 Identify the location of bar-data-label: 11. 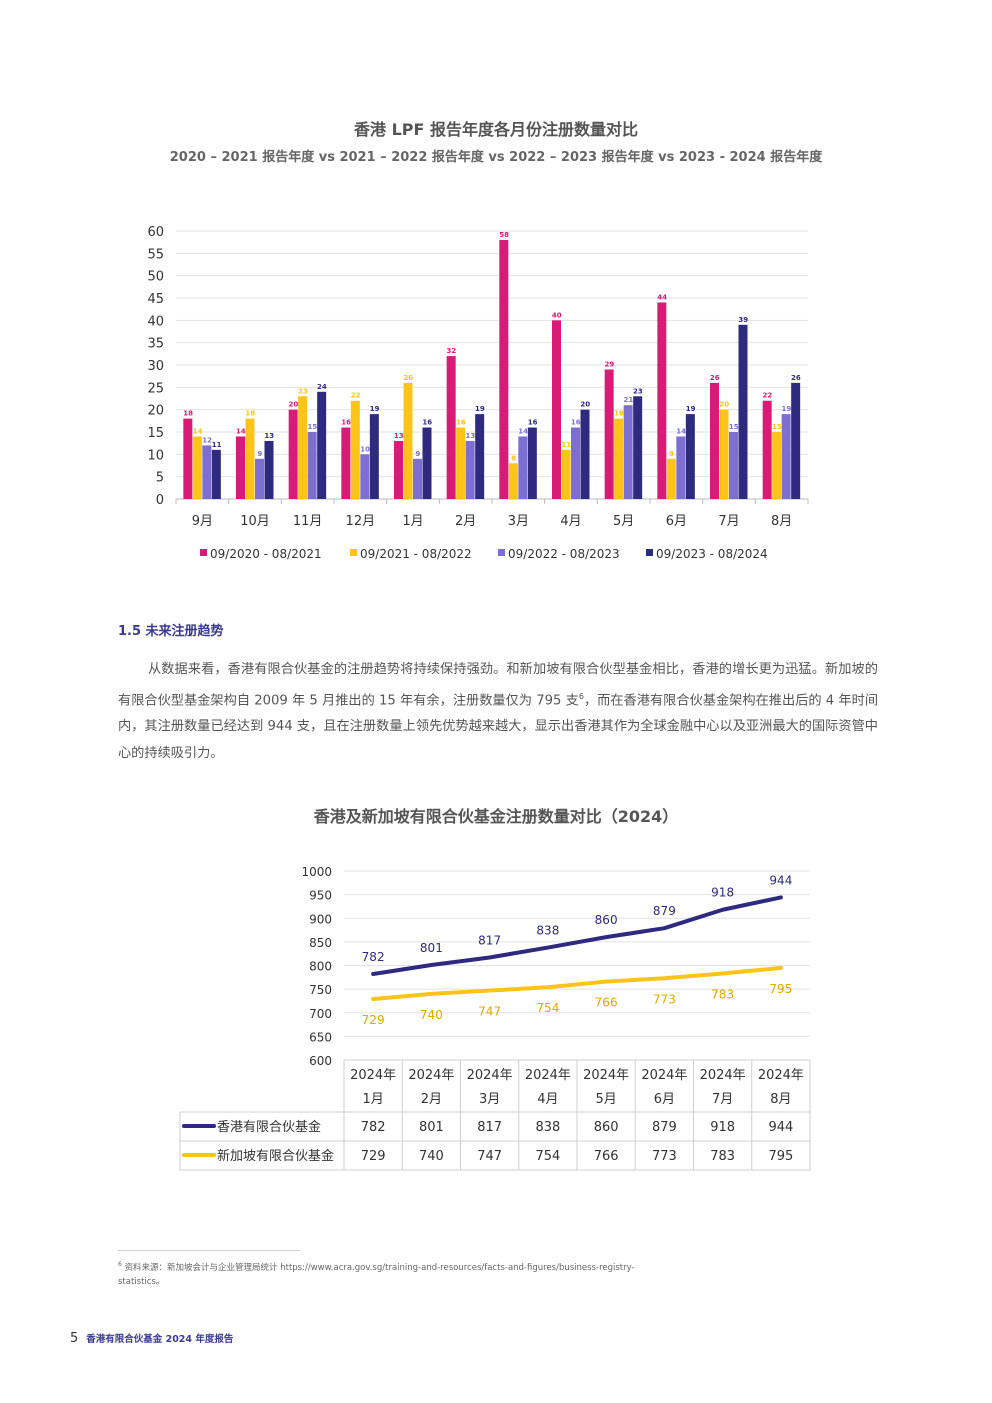
(217, 445).